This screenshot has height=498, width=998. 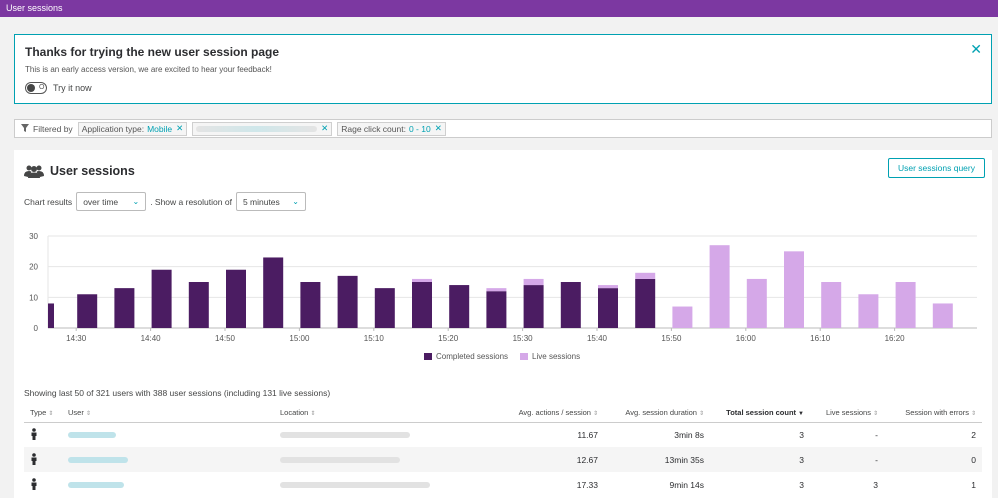 I want to click on chart-results-value: over time, so click(x=101, y=201).